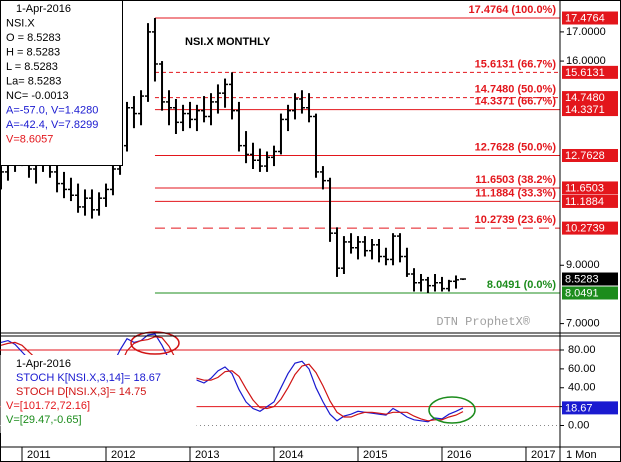  I want to click on price-tag: 18.67, so click(579, 408).